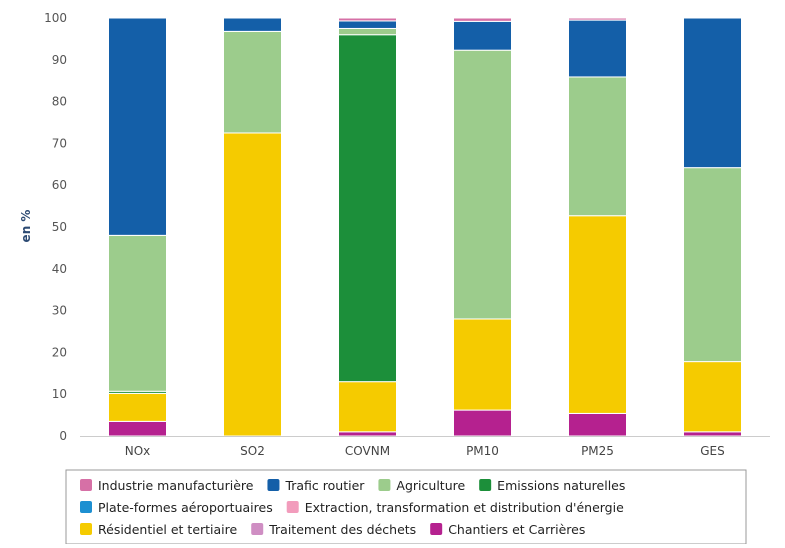  I want to click on legend-label: Agriculture, so click(430, 485).